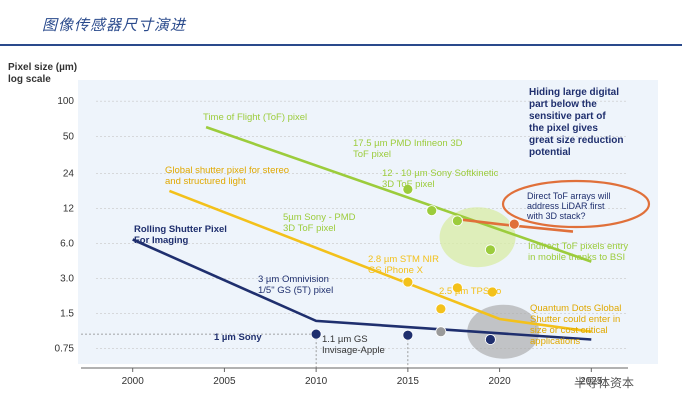 This screenshot has height=400, width=682. I want to click on x-tick-label: 2010, so click(316, 381).